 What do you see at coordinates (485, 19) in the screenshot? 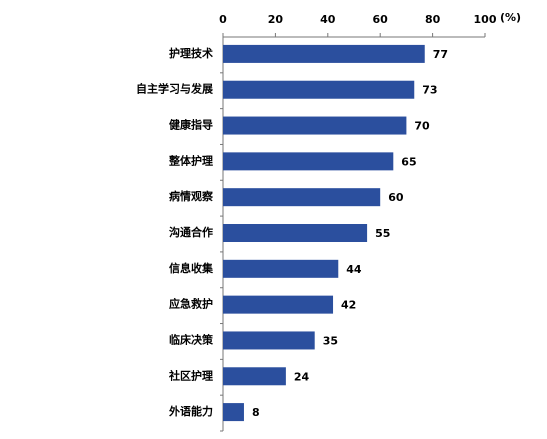
I see `x-tick-label: 100` at bounding box center [485, 19].